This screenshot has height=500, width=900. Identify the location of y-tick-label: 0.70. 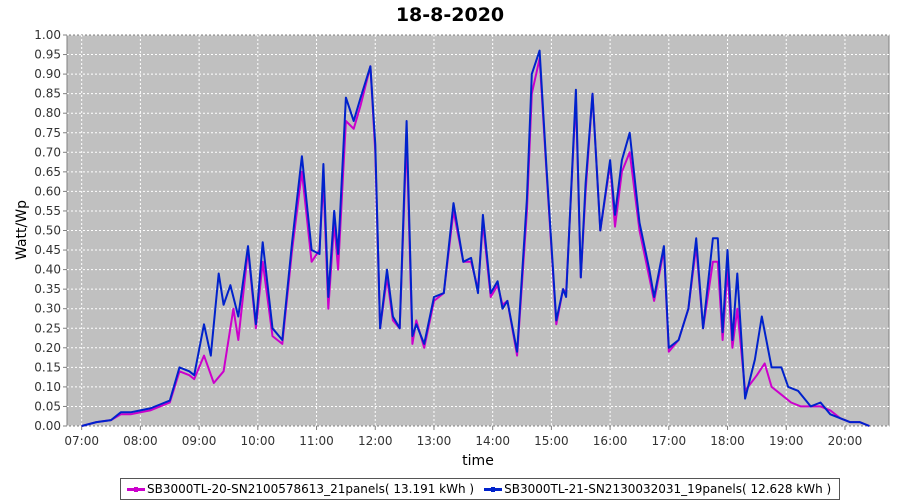
(47, 152).